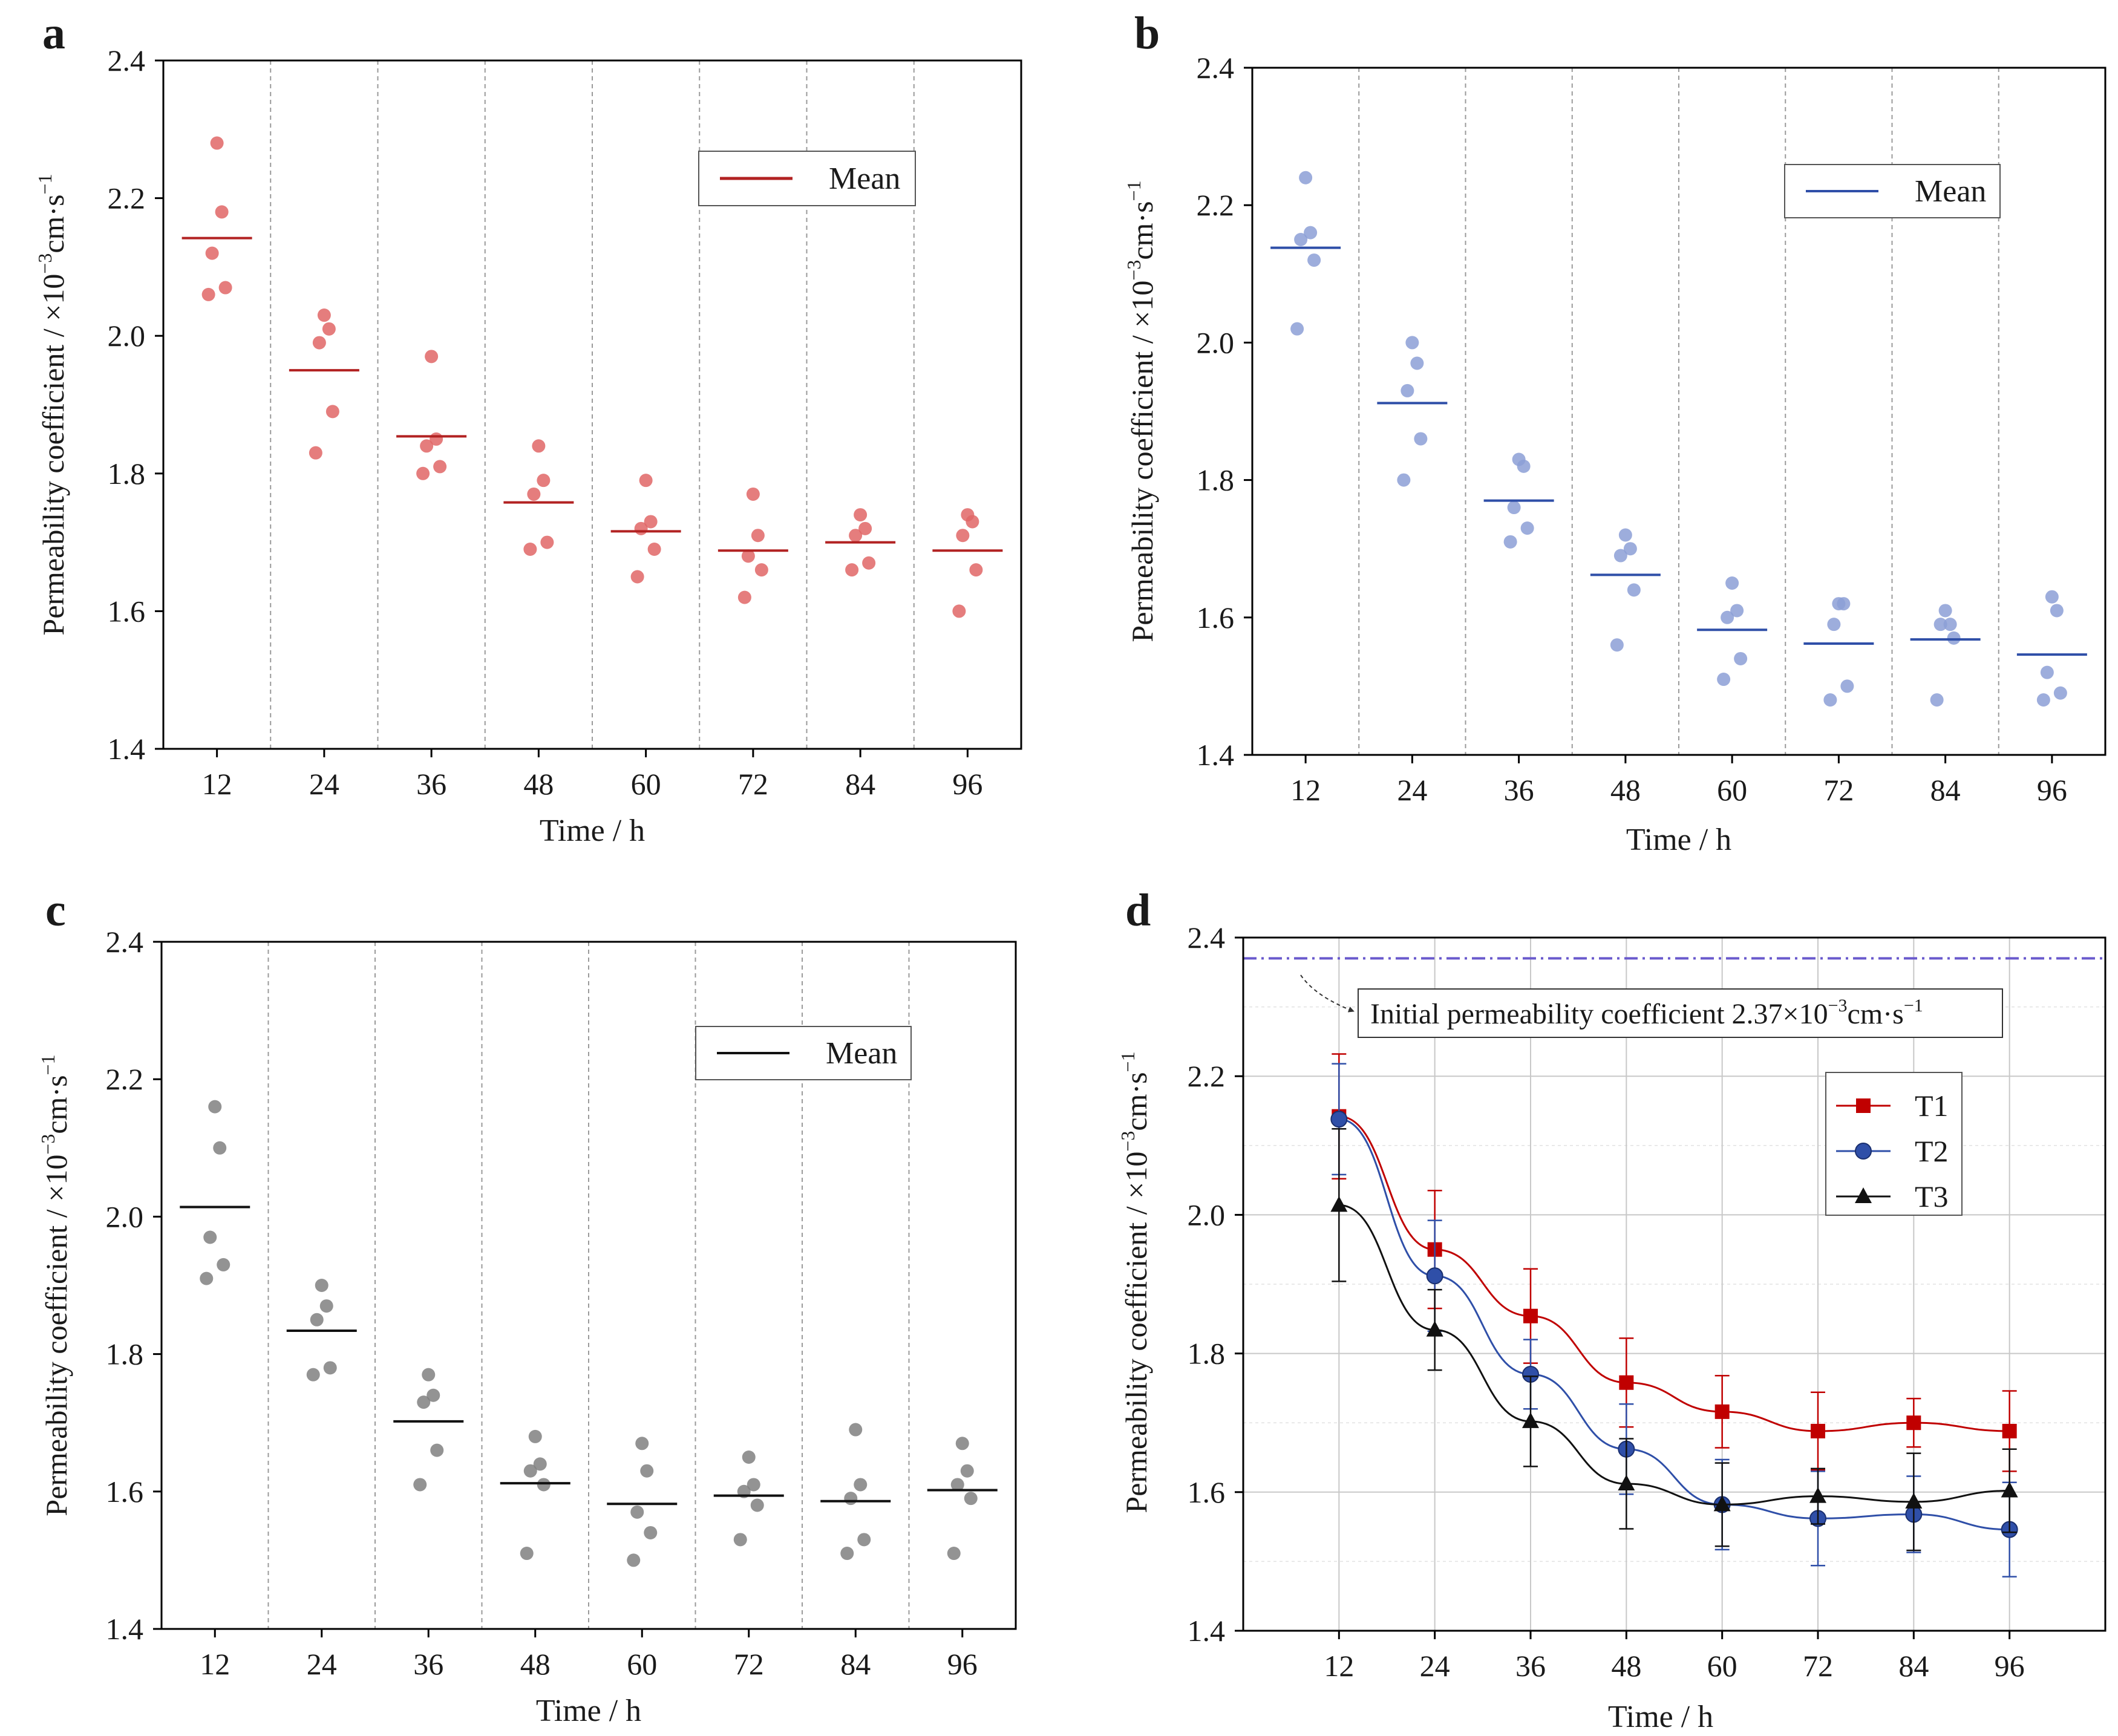 The image size is (2118, 1736). I want to click on y-tick-label: 1.4, so click(125, 1629).